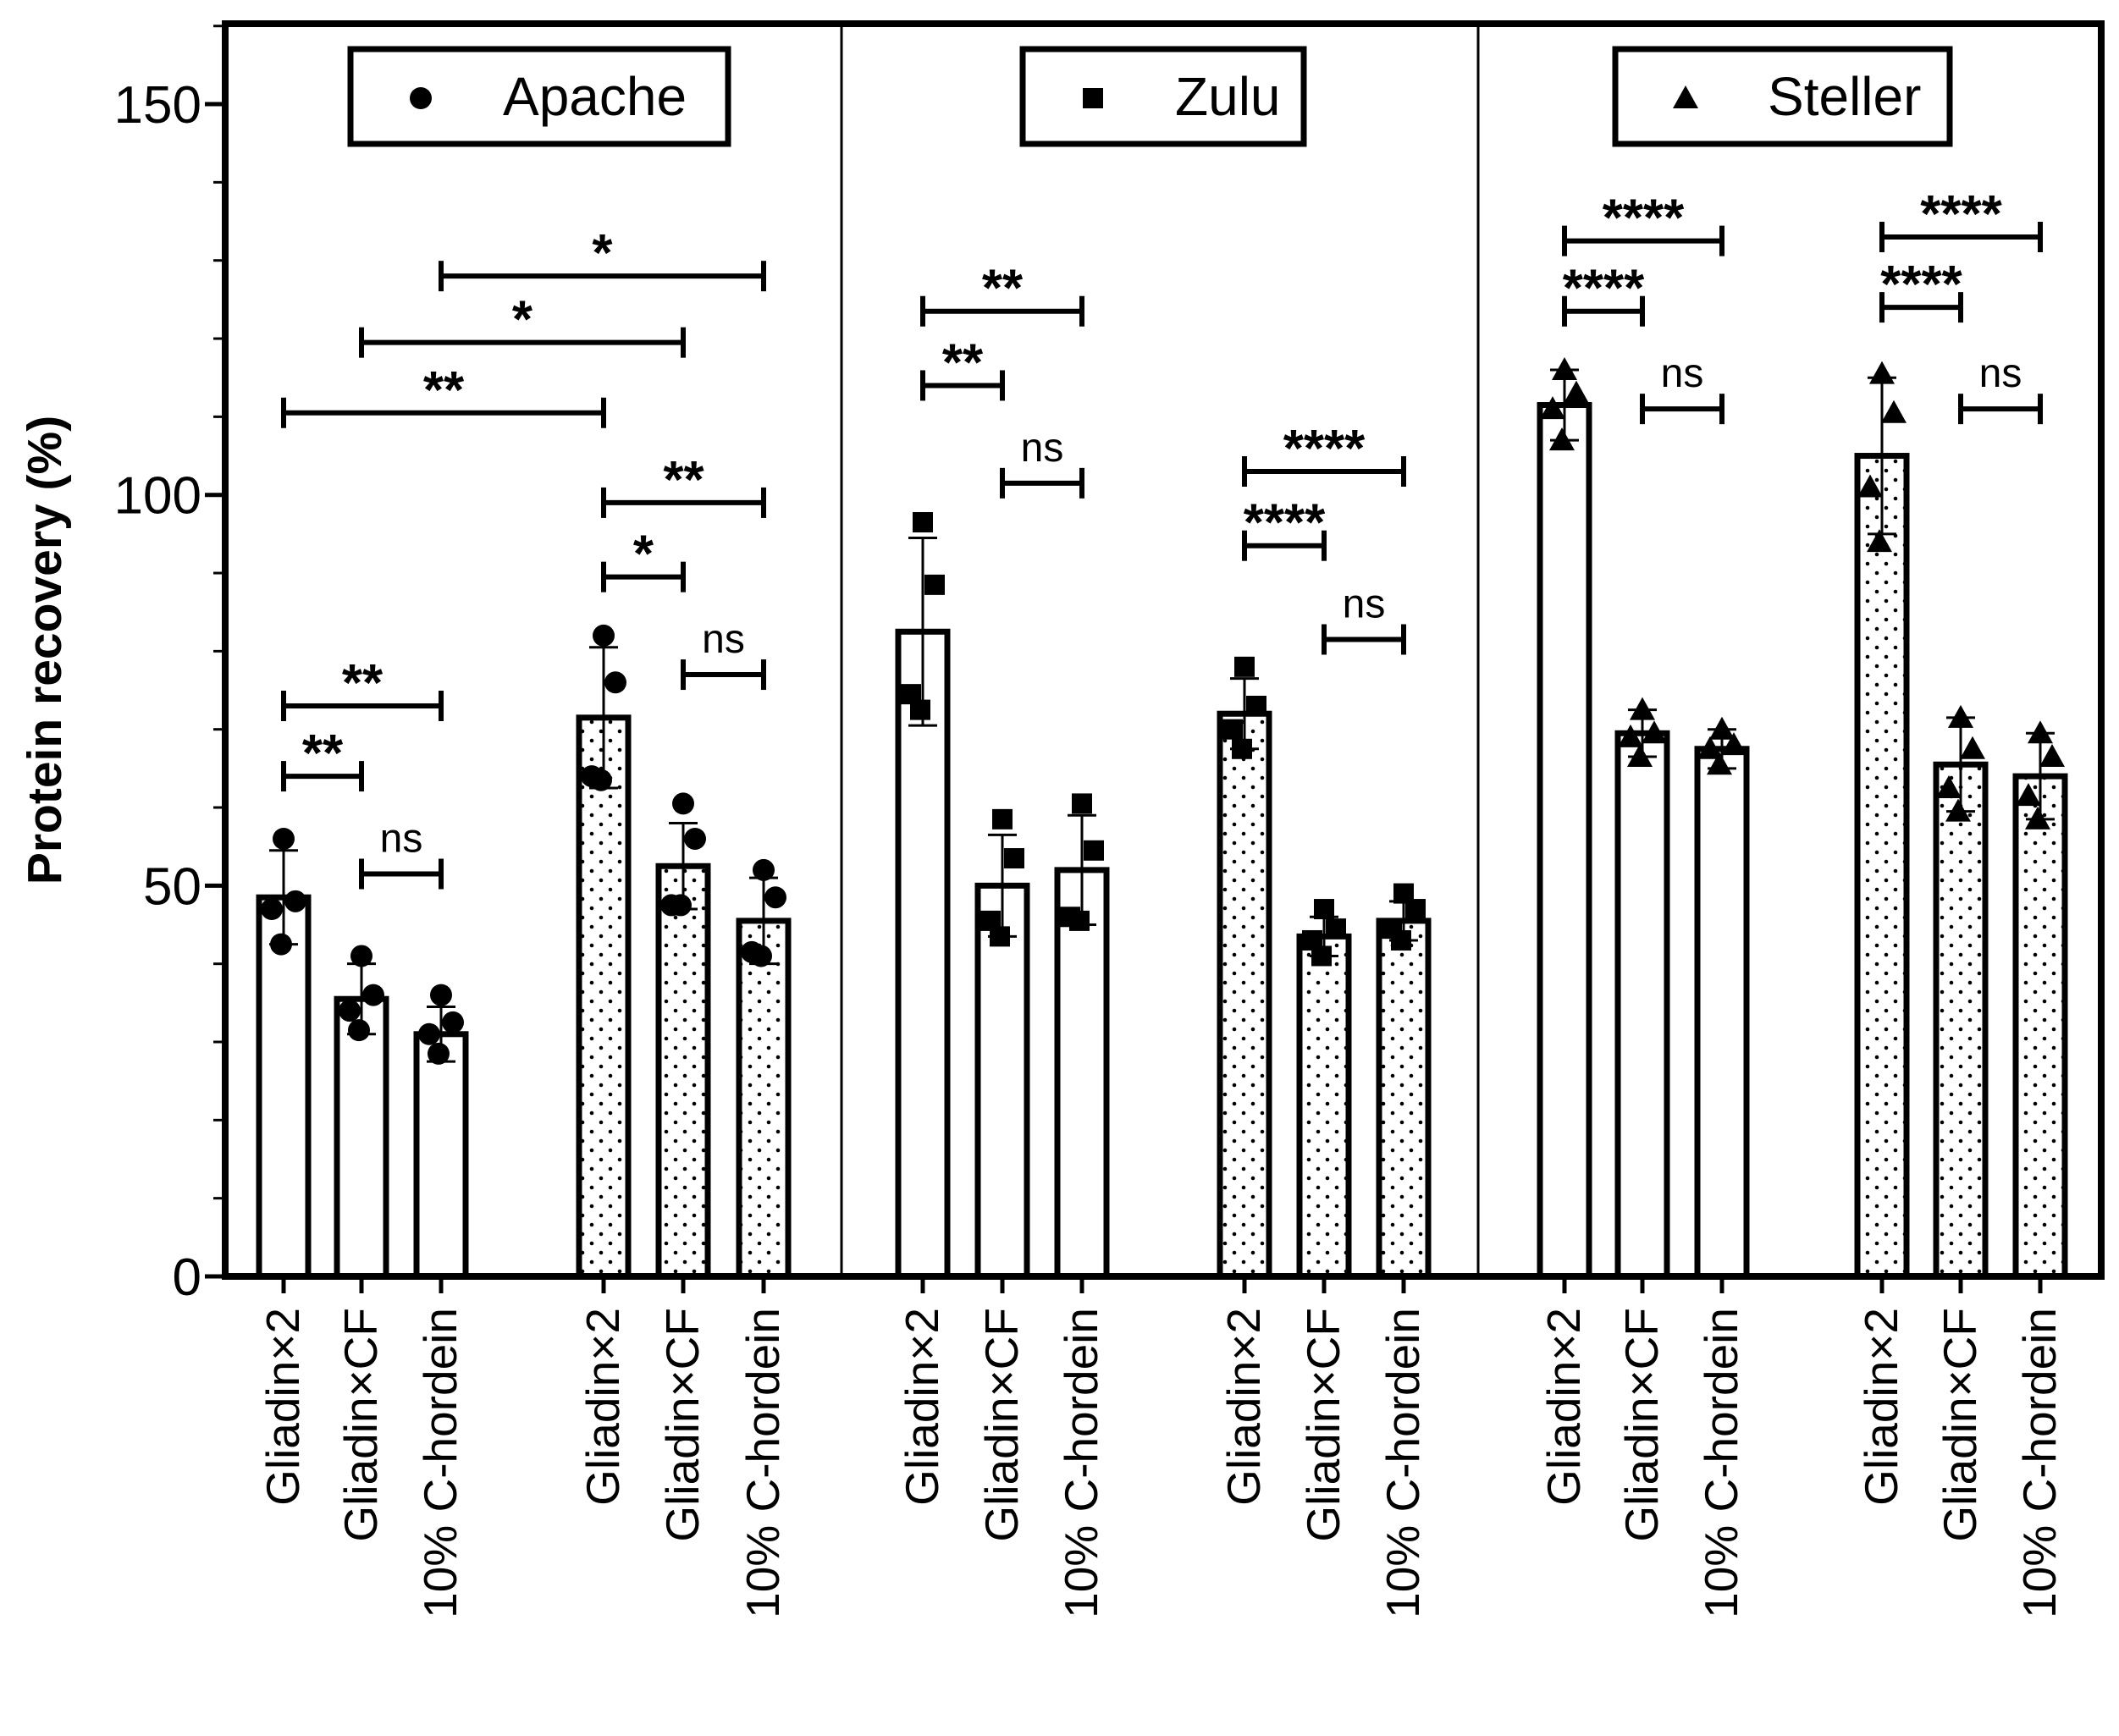 This screenshot has width=2119, height=1736. I want to click on legend-label-steller: Steller, so click(1844, 96).